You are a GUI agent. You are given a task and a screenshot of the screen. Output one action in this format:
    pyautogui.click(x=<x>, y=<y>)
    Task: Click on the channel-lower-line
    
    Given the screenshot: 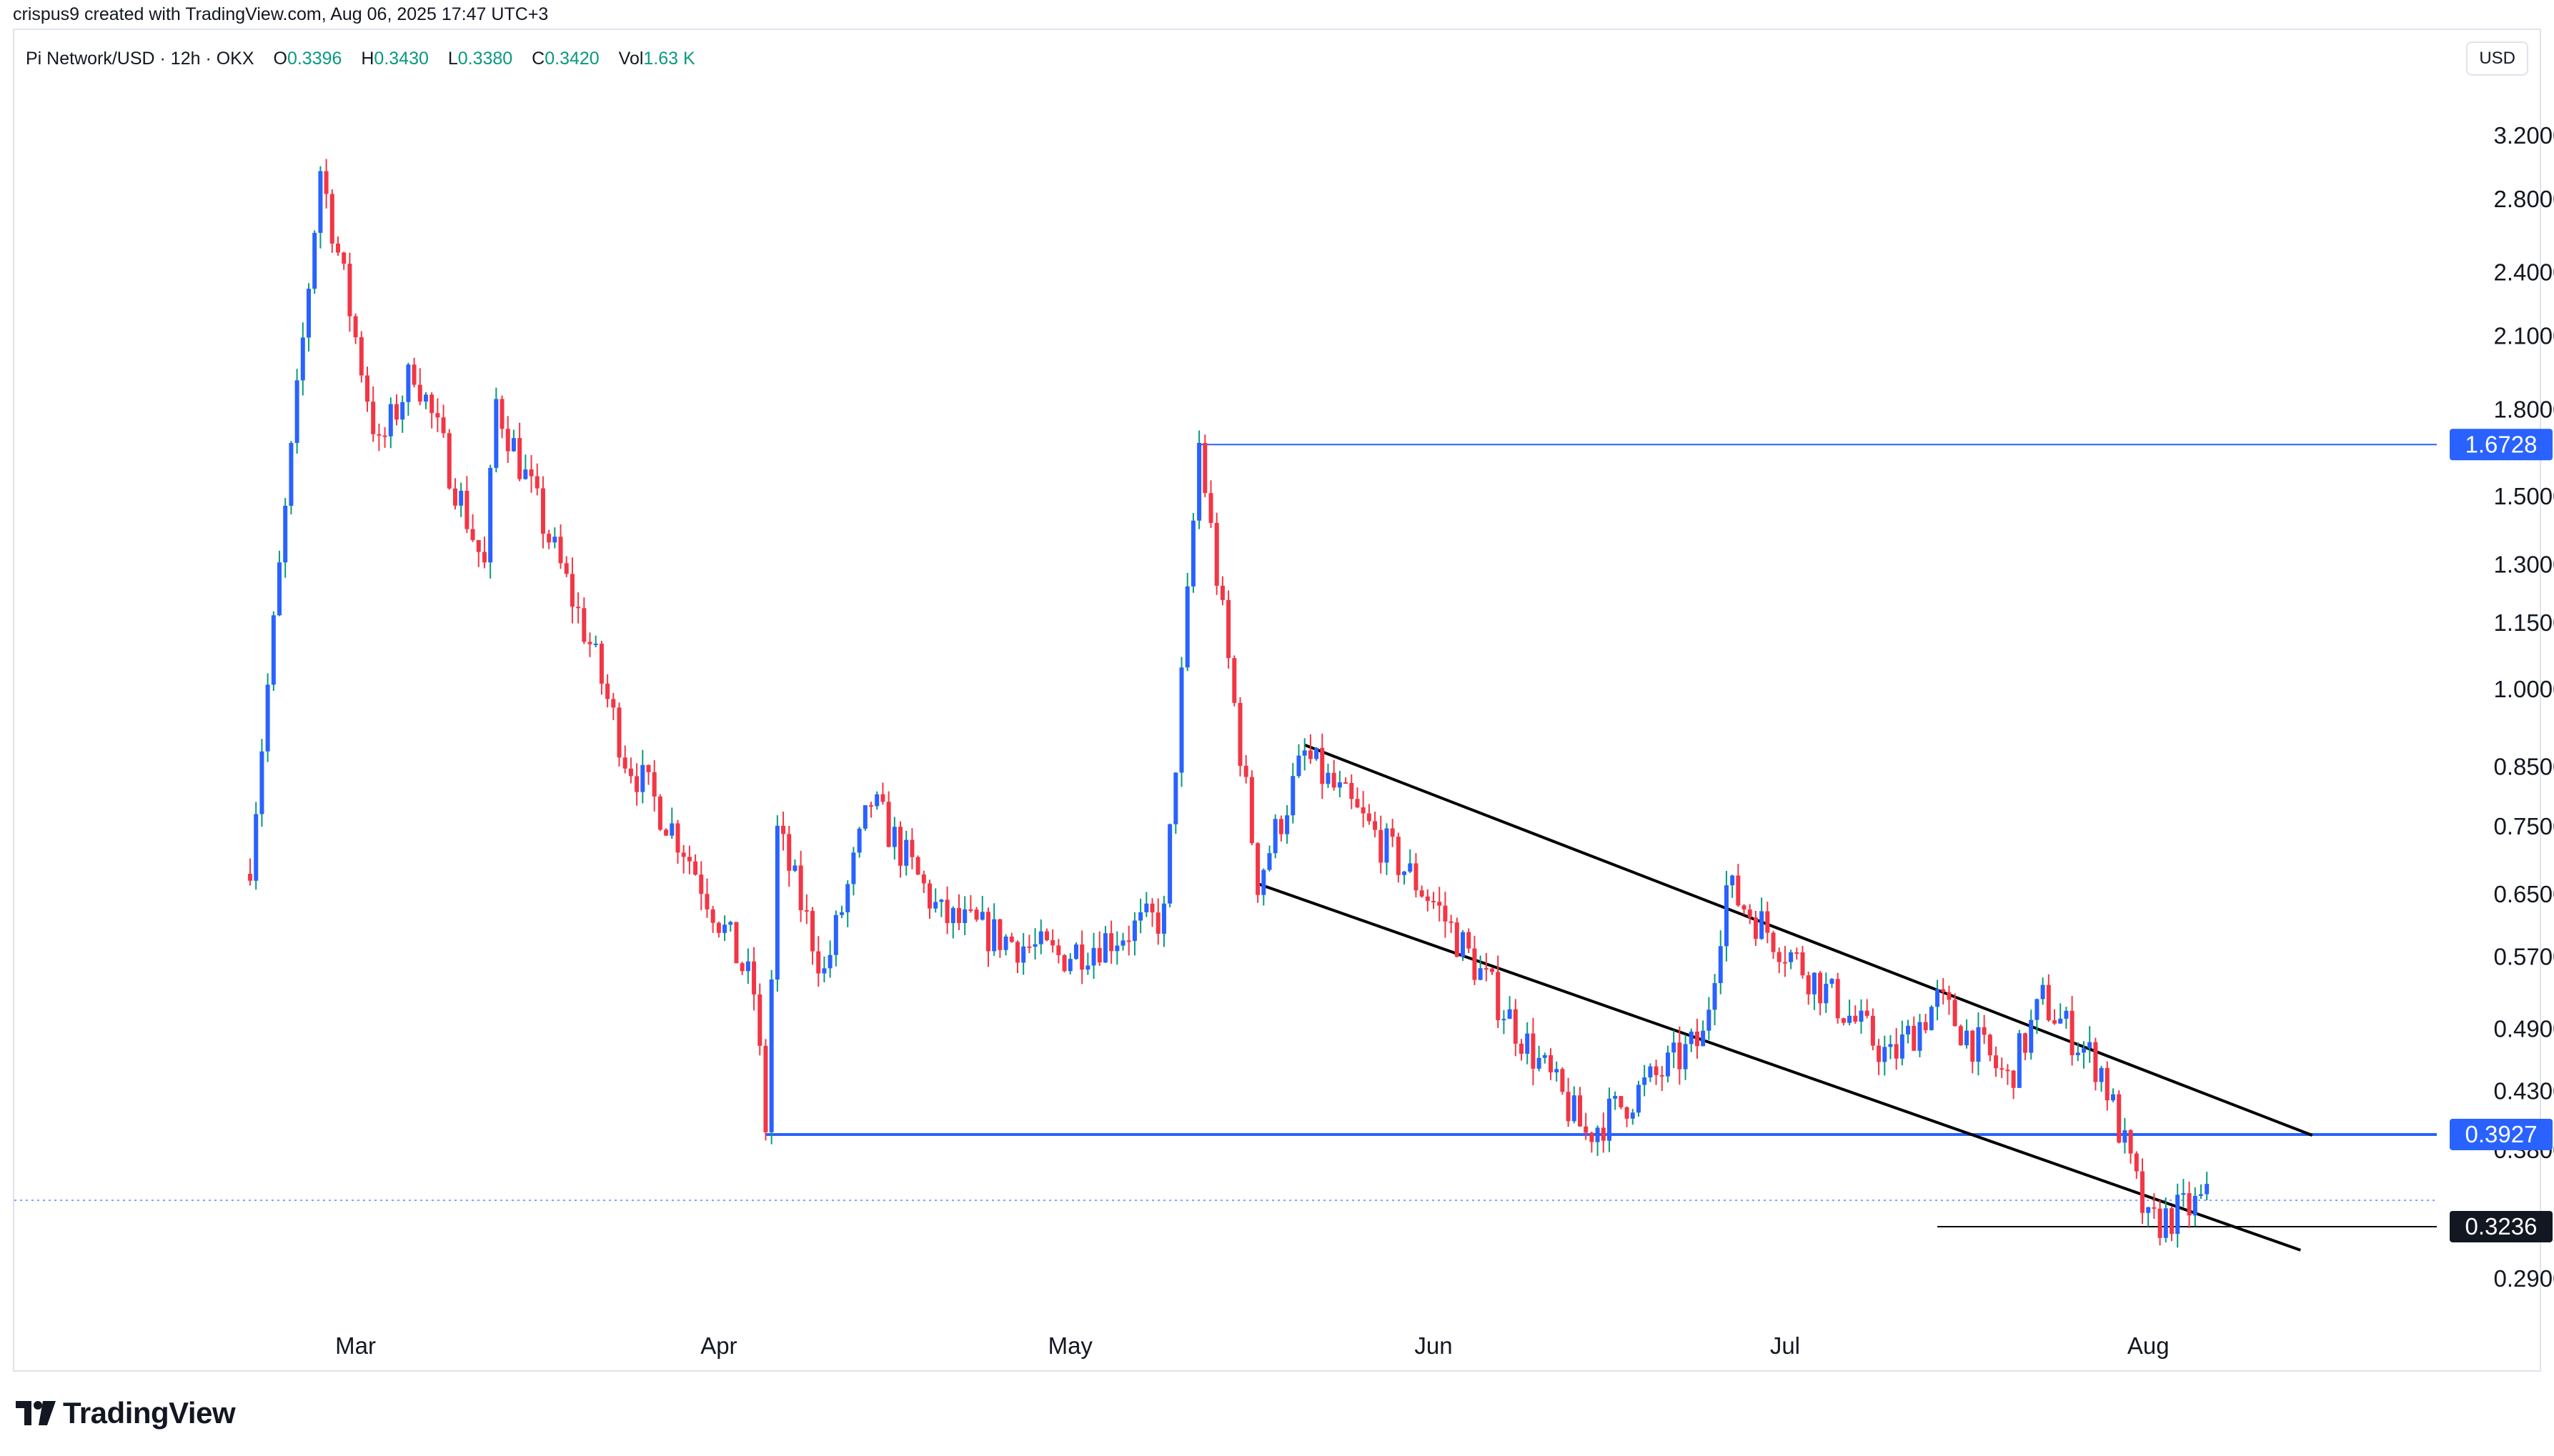 What is the action you would take?
    pyautogui.click(x=1779, y=1067)
    